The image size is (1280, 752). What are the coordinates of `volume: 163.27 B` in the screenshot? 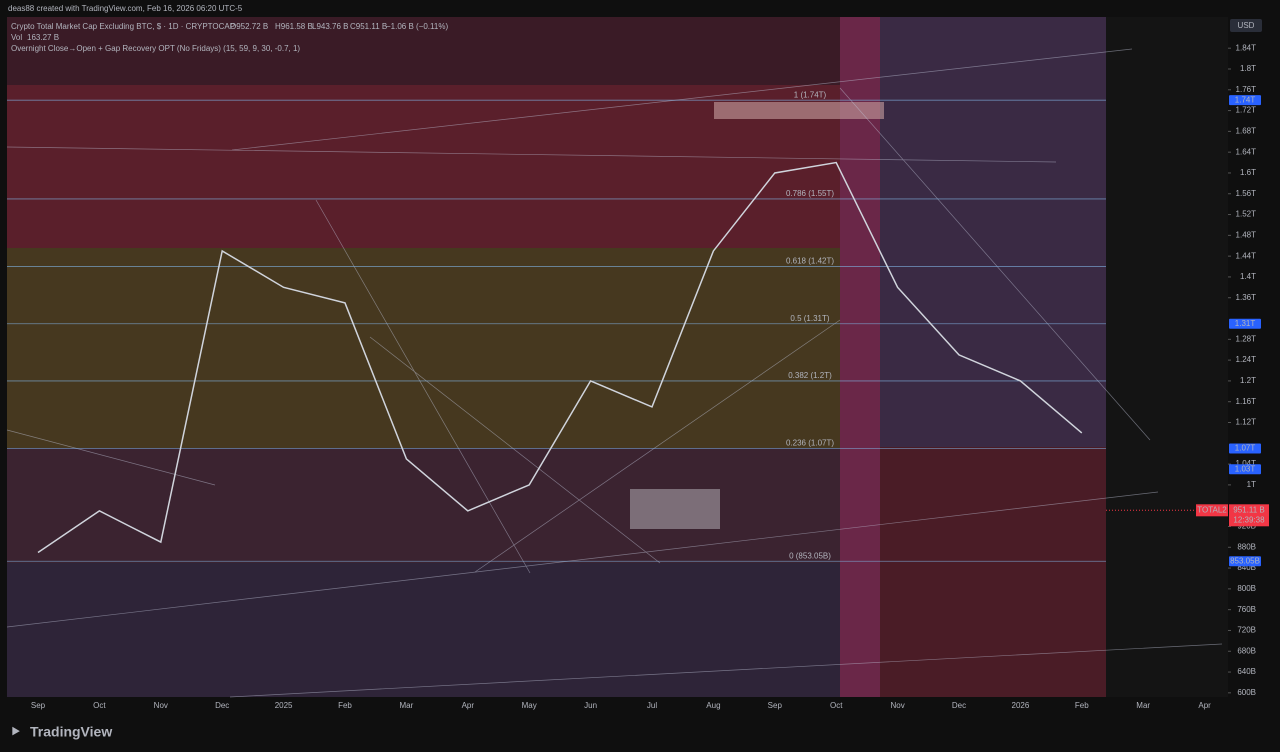 It's located at (43, 37).